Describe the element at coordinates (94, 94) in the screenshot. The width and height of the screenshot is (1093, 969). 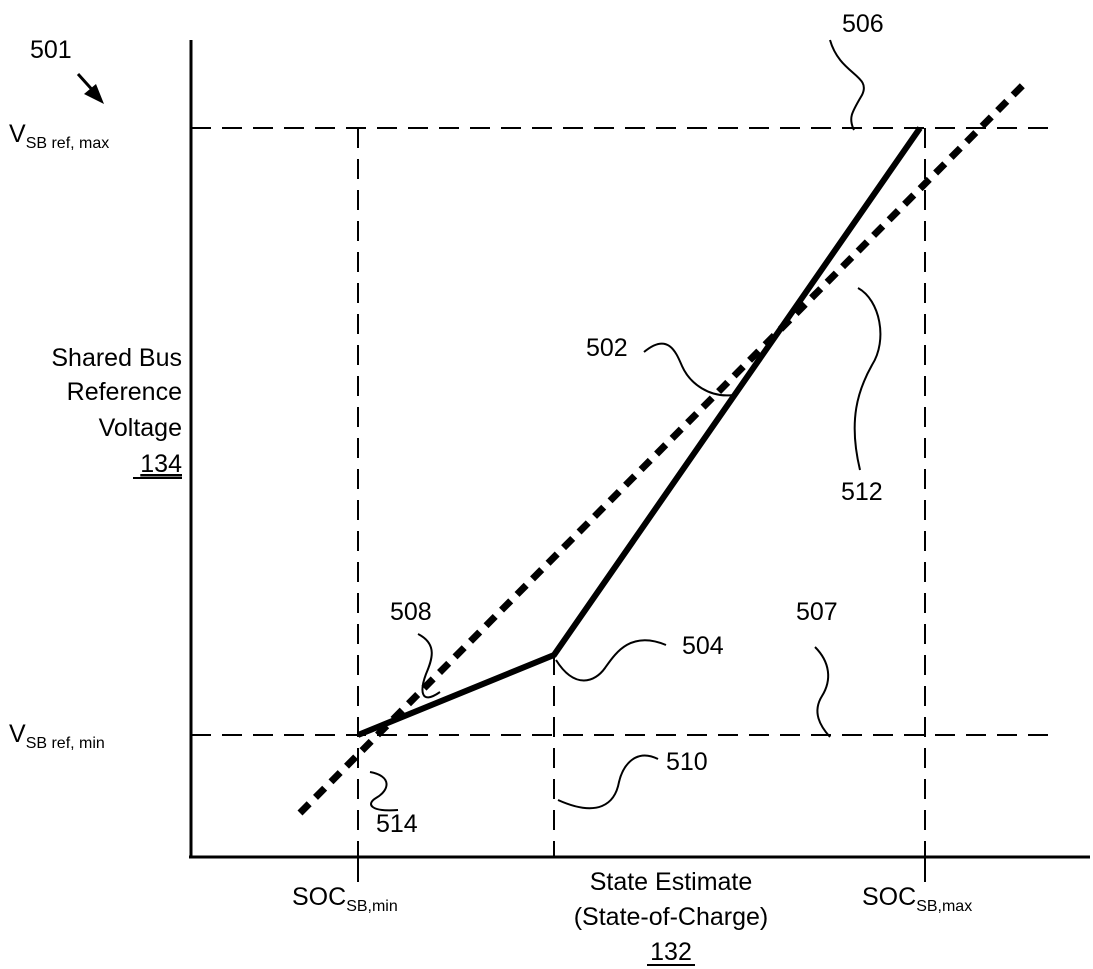
I see `figure-ref-arrowhead` at that location.